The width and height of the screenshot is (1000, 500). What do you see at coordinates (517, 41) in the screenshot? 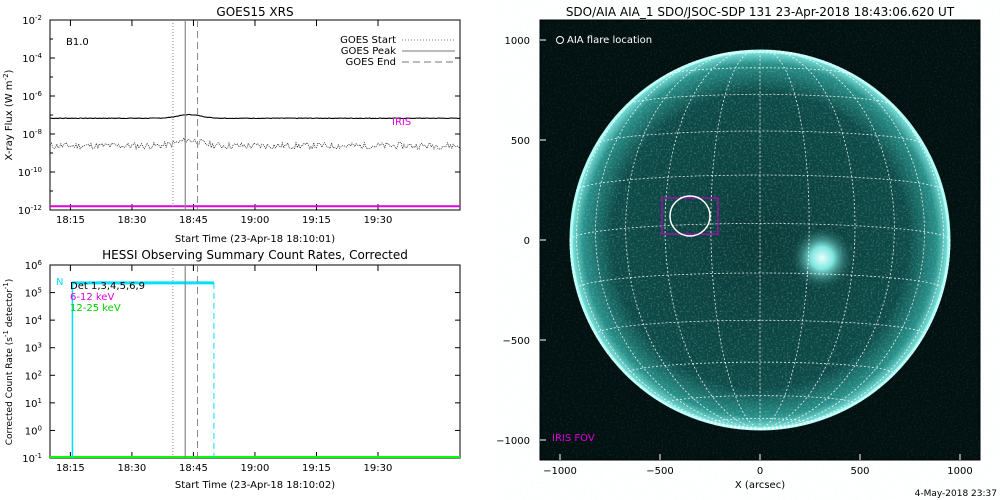
I see `aia-ytick-label-4: 1000` at bounding box center [517, 41].